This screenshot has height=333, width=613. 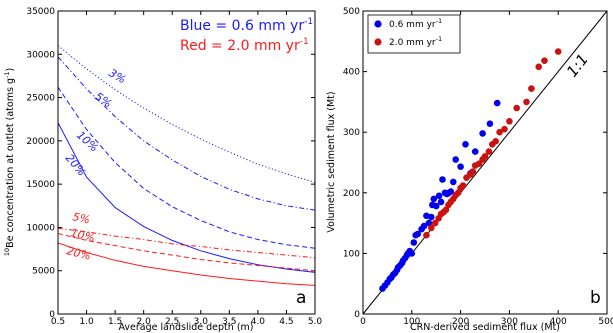 I want to click on x-tick-label: 0, so click(x=363, y=322).